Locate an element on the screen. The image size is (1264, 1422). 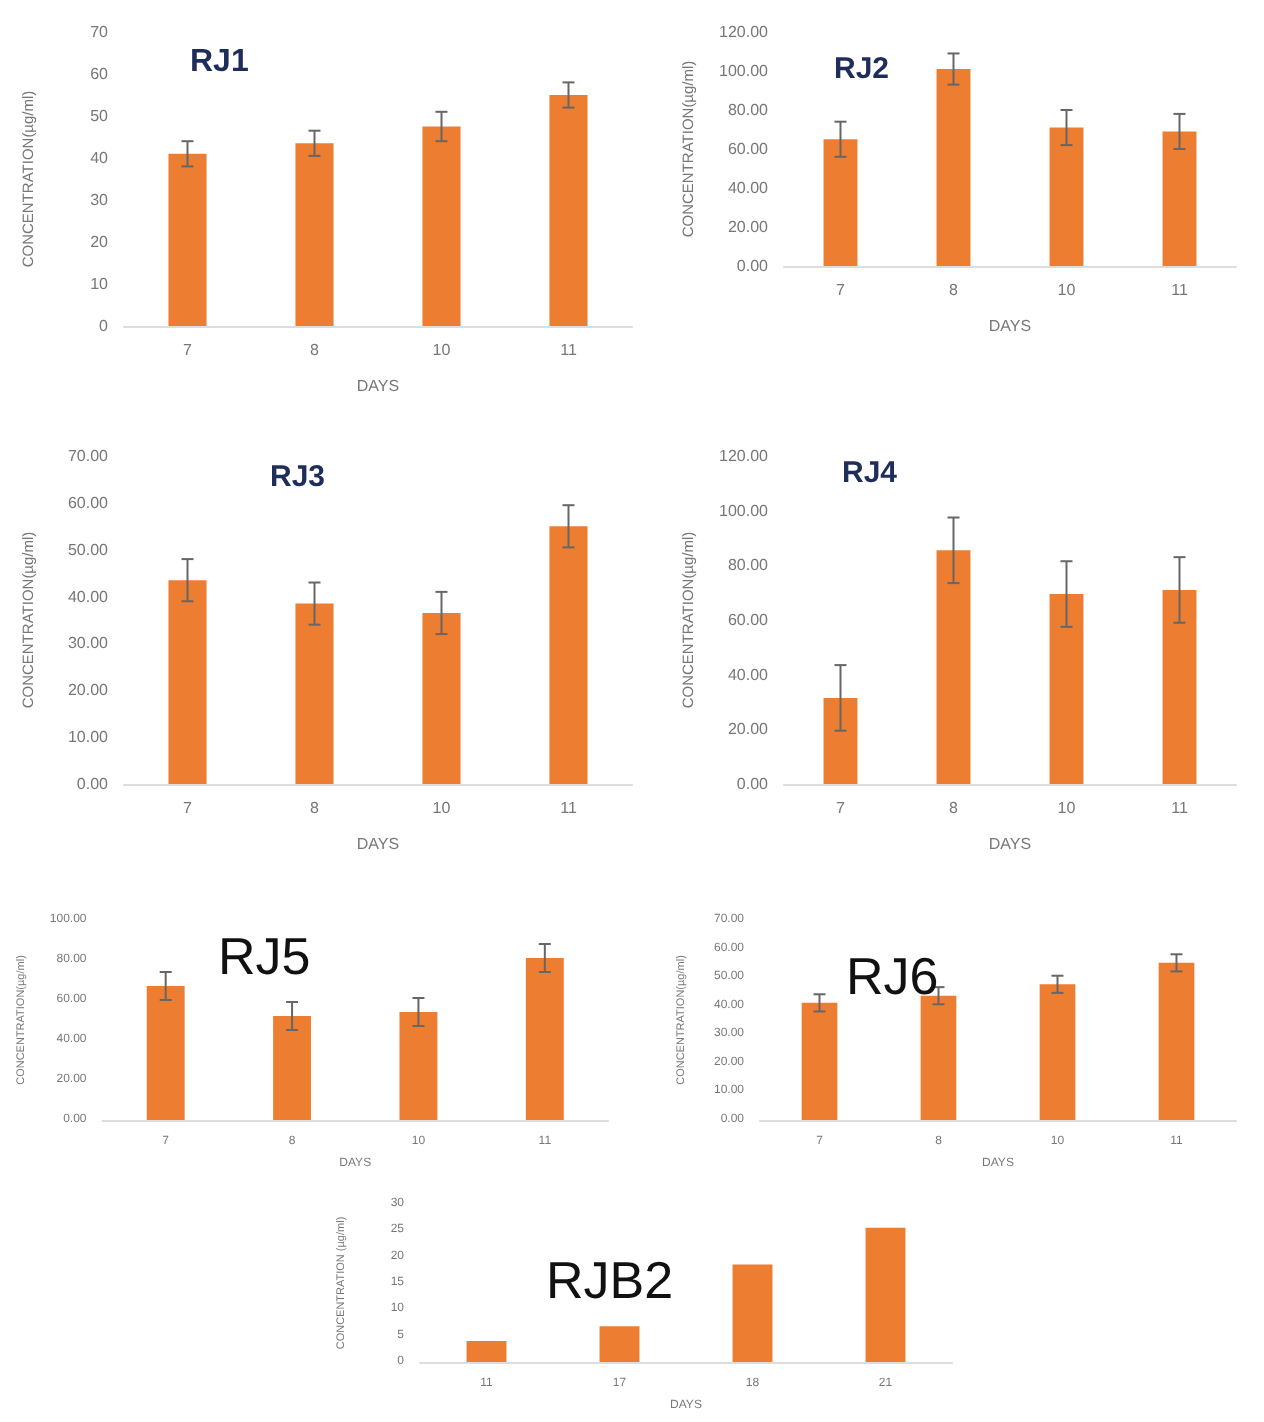
chart-title: RJ3 is located at coordinates (298, 477).